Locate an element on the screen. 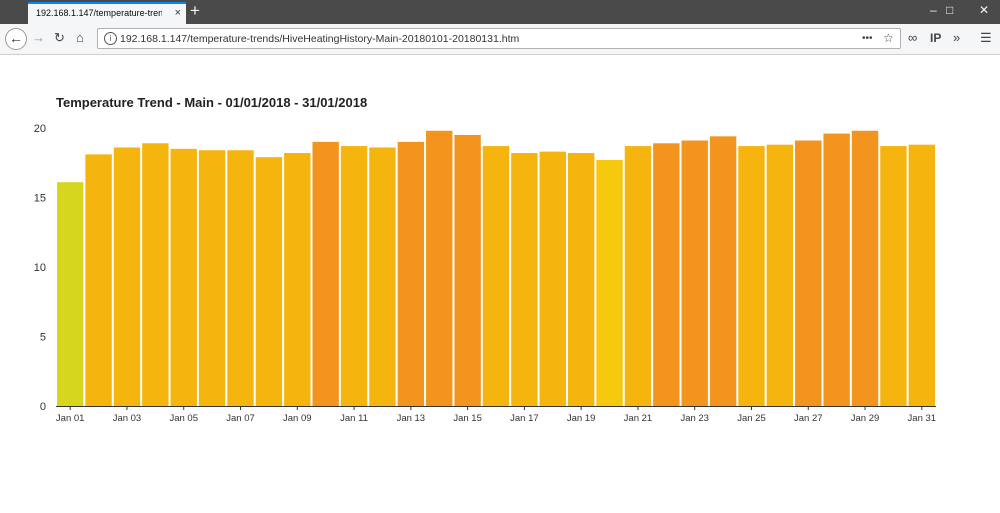 This screenshot has height=513, width=1000. close-window-icon: ✕ is located at coordinates (984, 10).